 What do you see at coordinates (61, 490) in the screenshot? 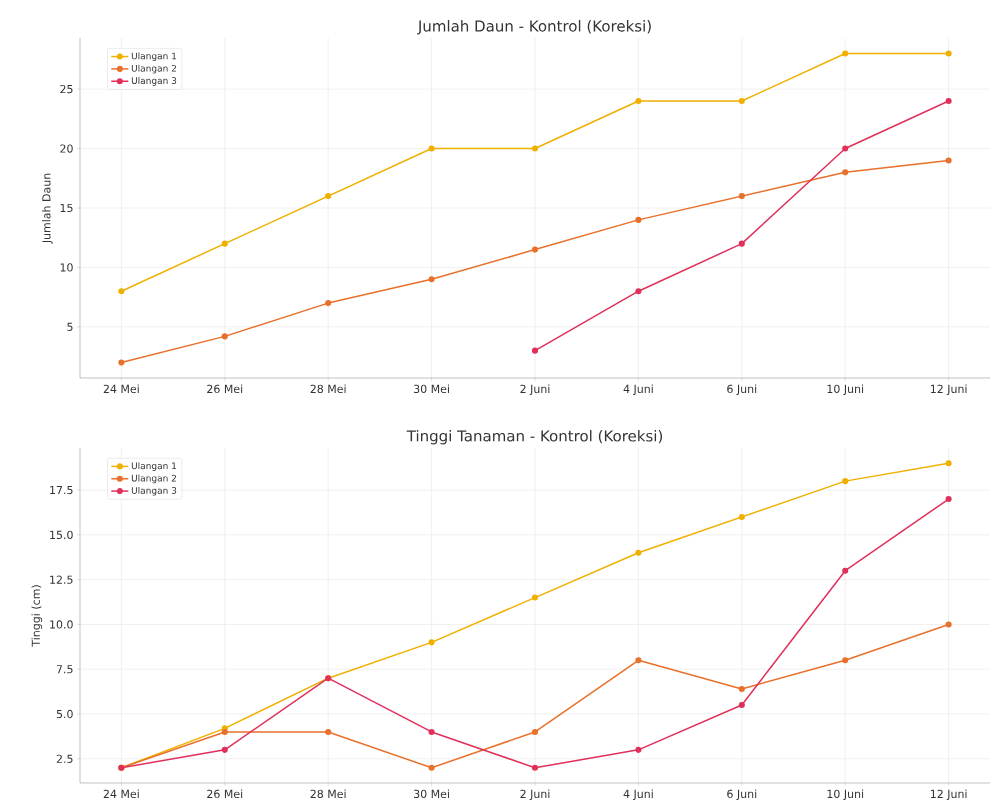
I see `y-tick-label: 17.5` at bounding box center [61, 490].